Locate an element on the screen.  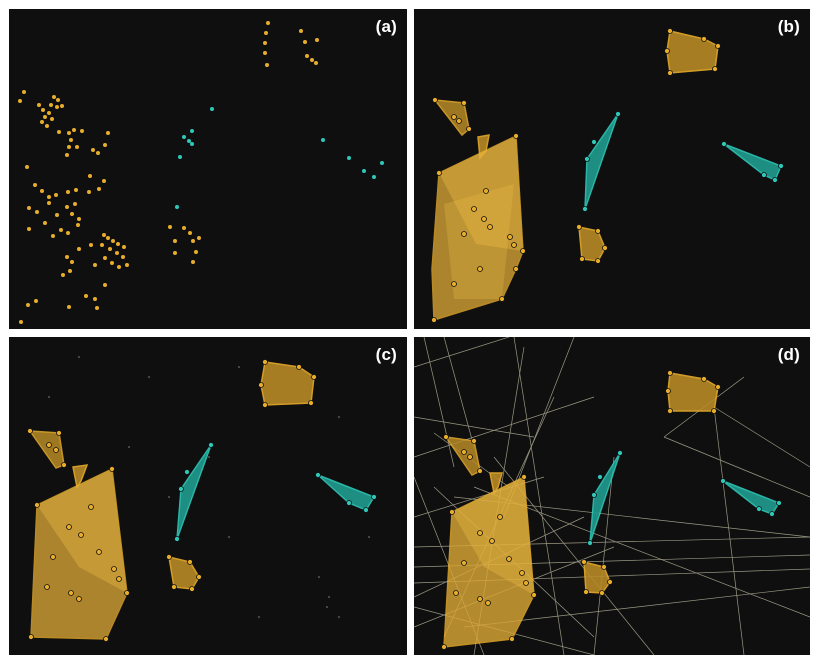
hull-vertices is located at coordinates (581, 510).